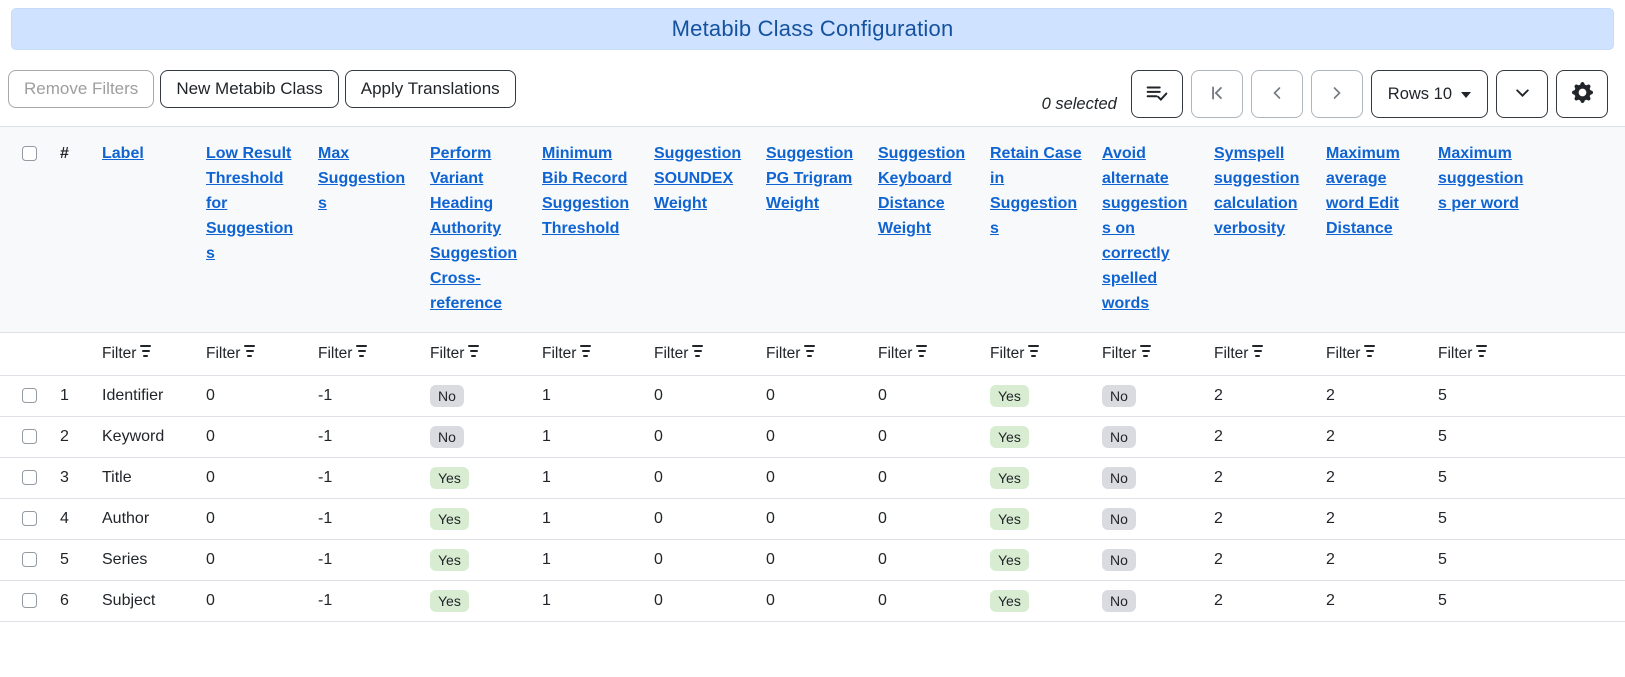 The width and height of the screenshot is (1625, 677). I want to click on column-header-minimum_bib_record_suggestion_threshold: Minimum Bib Record Suggestion Threshold, so click(586, 191).